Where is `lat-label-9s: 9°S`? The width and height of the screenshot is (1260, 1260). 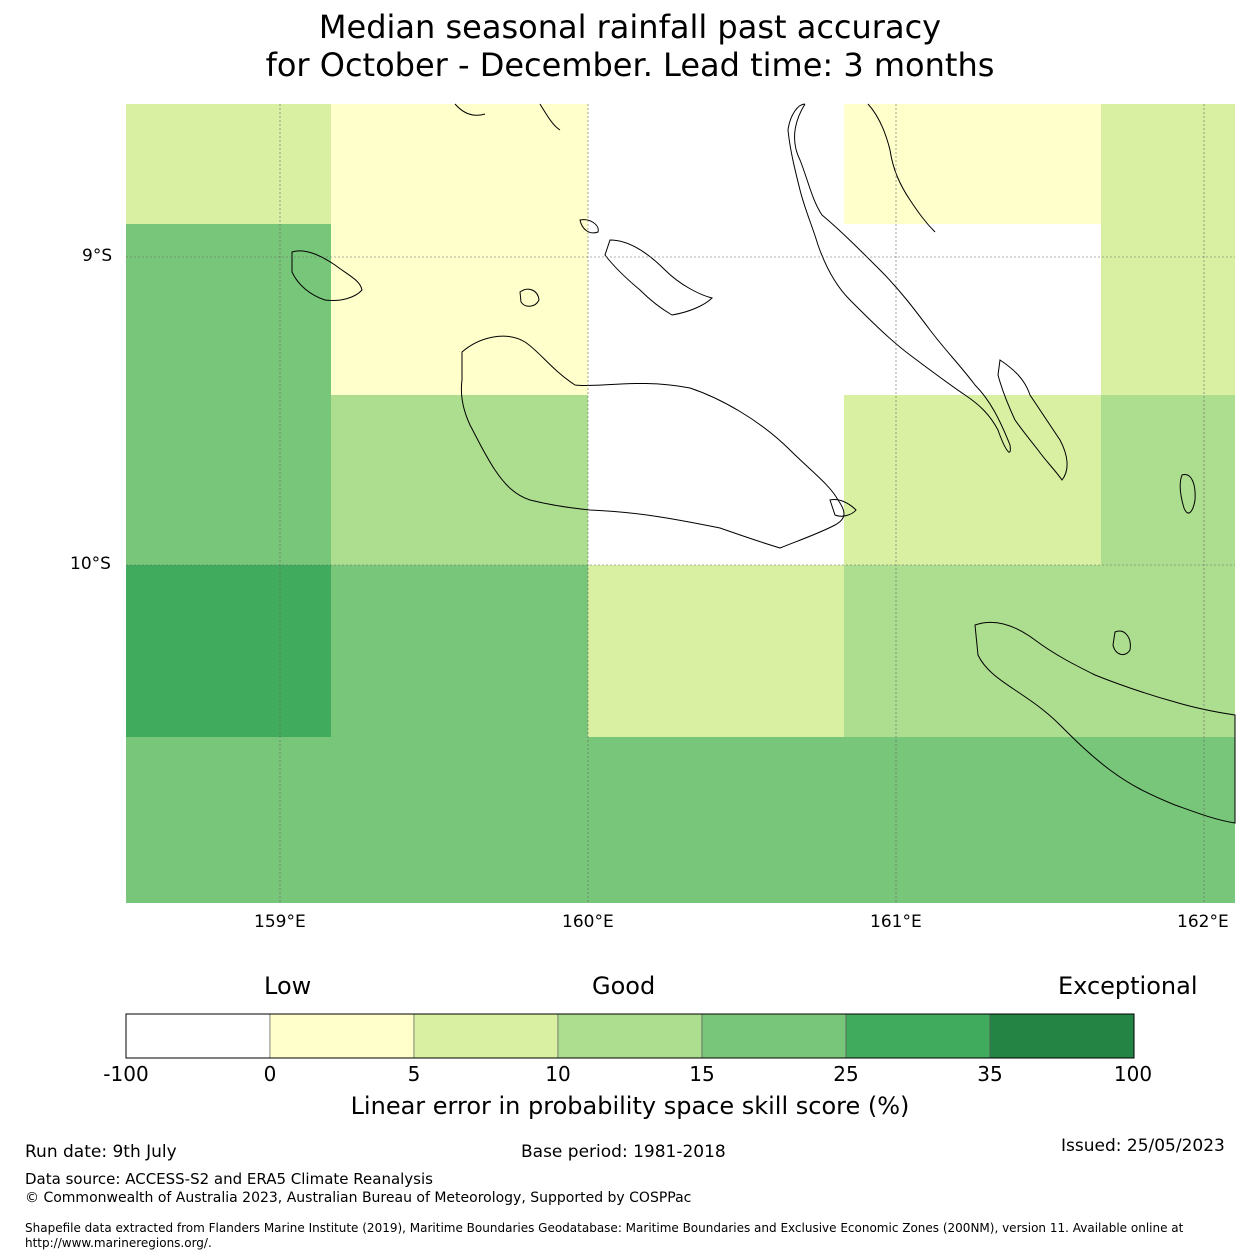
lat-label-9s: 9°S is located at coordinates (97, 256).